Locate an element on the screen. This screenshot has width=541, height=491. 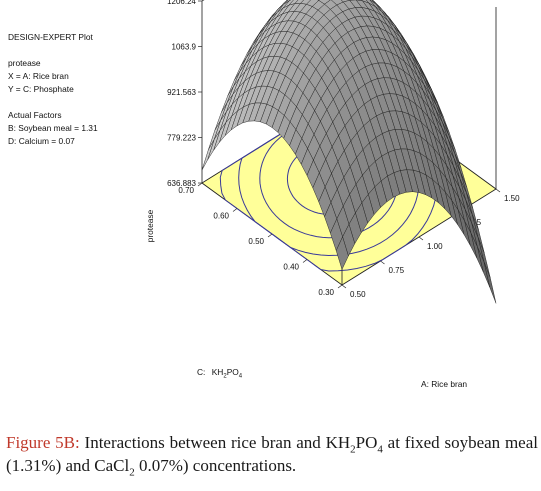
caption-text-4: 0.07%) concentrations. is located at coordinates (215, 465).